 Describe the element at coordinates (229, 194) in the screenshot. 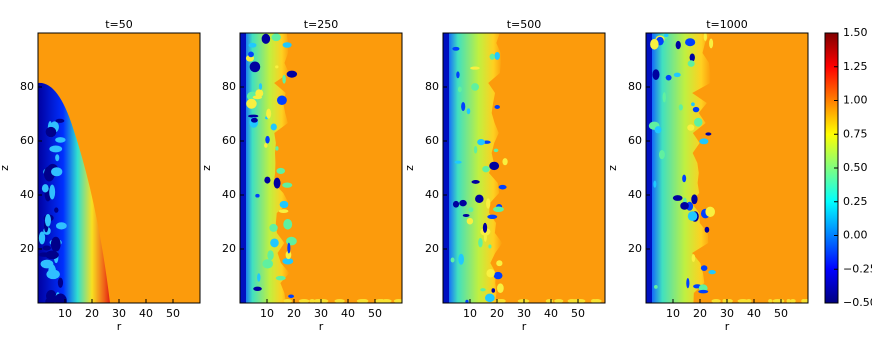

I see `y-tick-label: 40` at that location.